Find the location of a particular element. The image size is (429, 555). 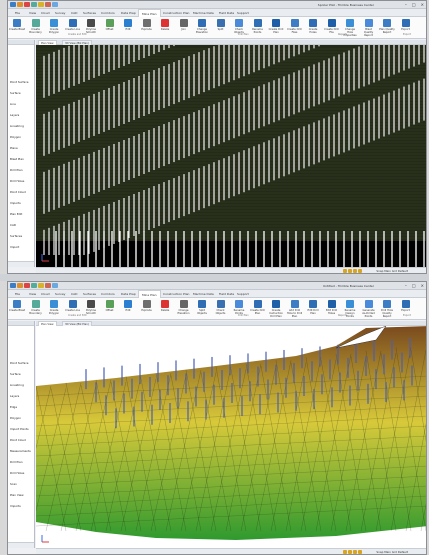

ribbon-button-split: Split is located at coordinates (221, 28).